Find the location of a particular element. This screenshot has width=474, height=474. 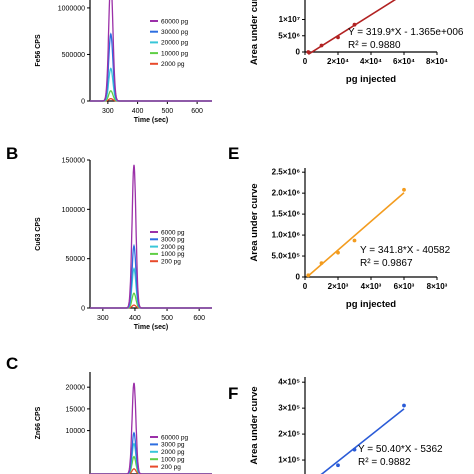

y-tick-label: 2.5×10⁶ is located at coordinates (286, 172).